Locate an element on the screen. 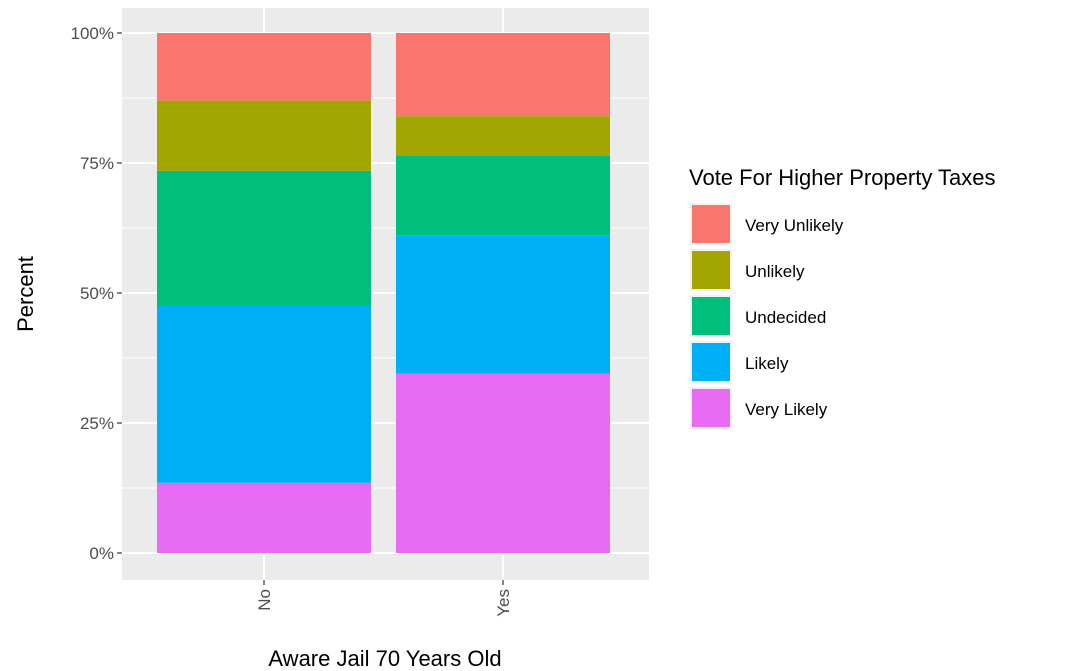  legend-label: Likely is located at coordinates (767, 363).